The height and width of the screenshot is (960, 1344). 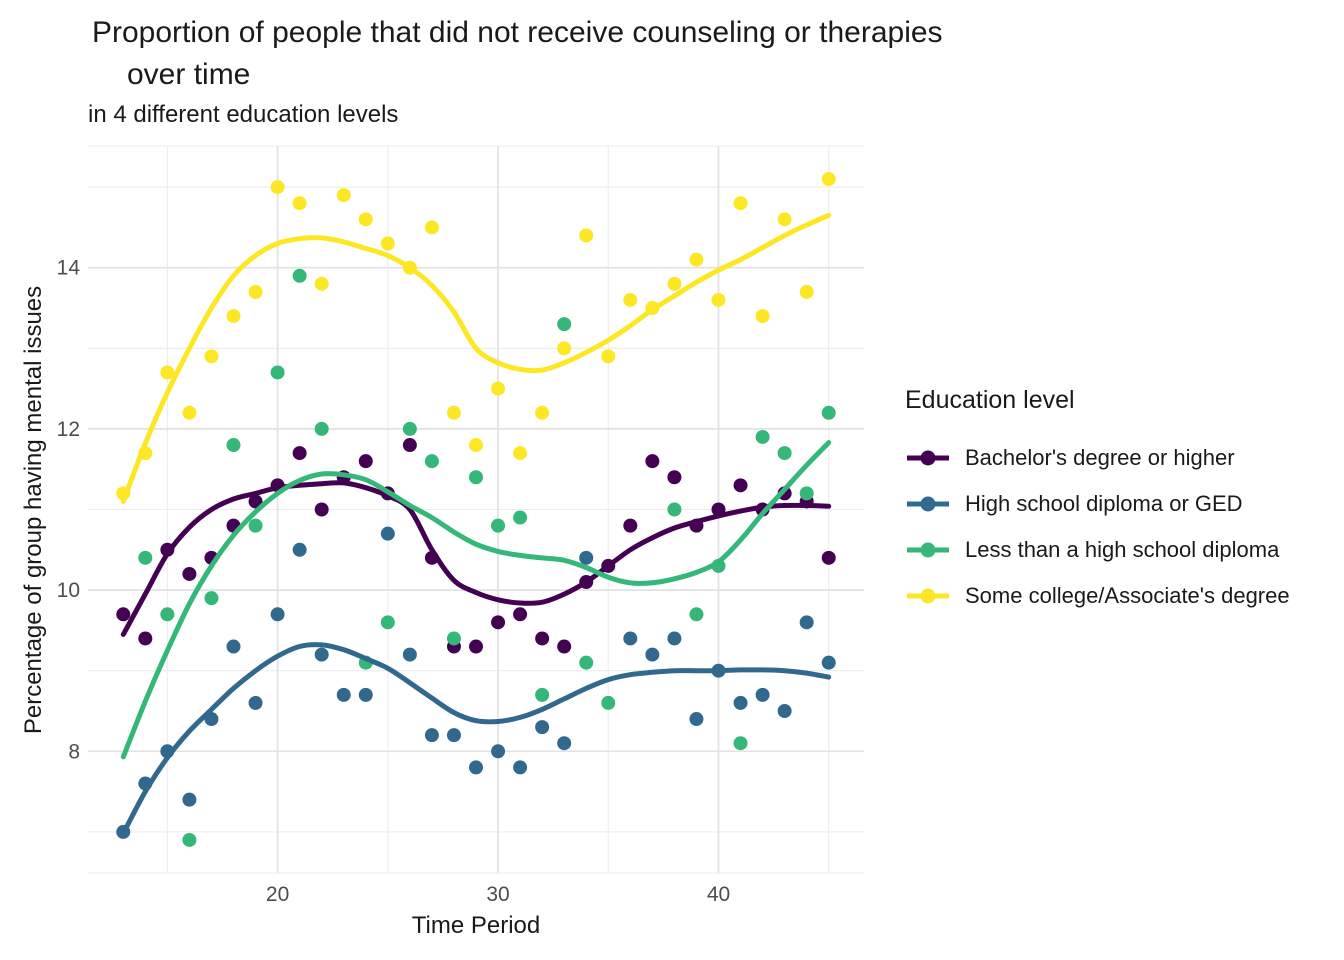 I want to click on y-axis-title: Percentage of group having mental issues, so click(x=33, y=510).